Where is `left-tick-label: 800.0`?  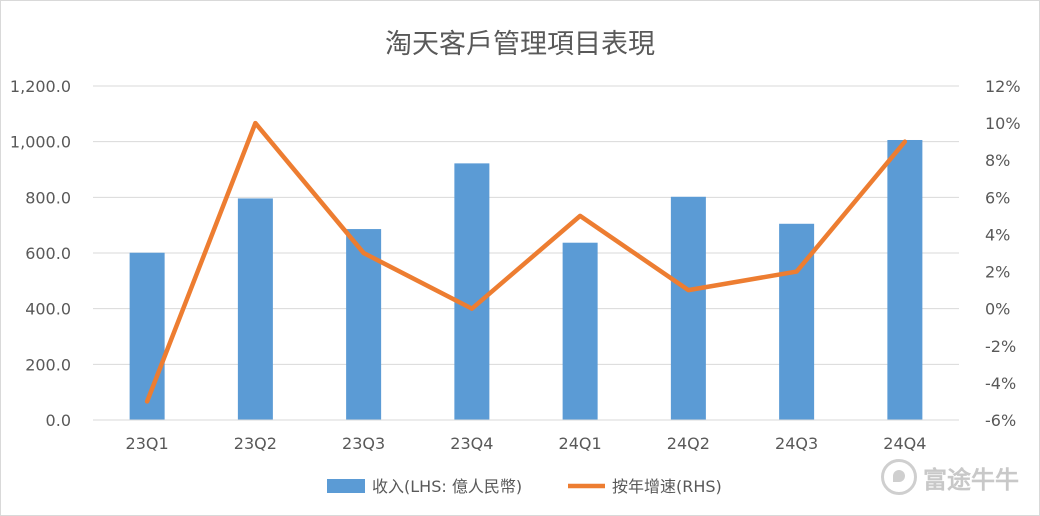 left-tick-label: 800.0 is located at coordinates (48, 197).